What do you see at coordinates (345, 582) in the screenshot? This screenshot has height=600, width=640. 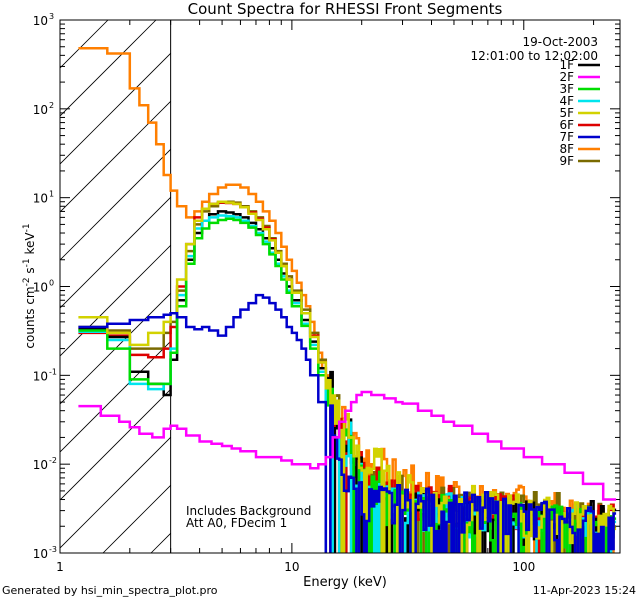 I see `x-axis-label: Energy (keV)` at bounding box center [345, 582].